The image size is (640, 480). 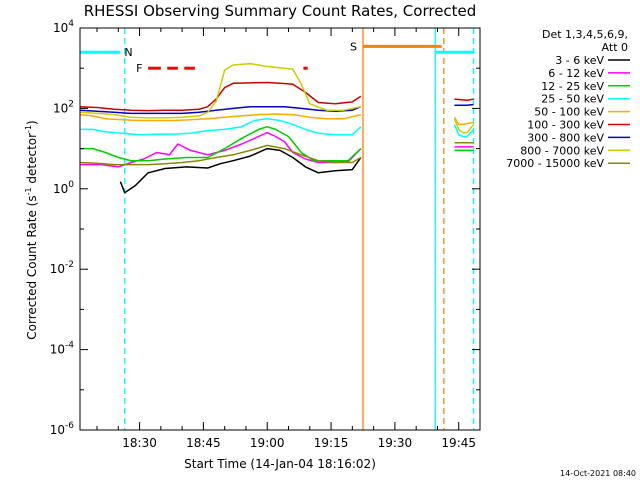 I want to click on y-tick-label: 10², so click(x=63, y=107).